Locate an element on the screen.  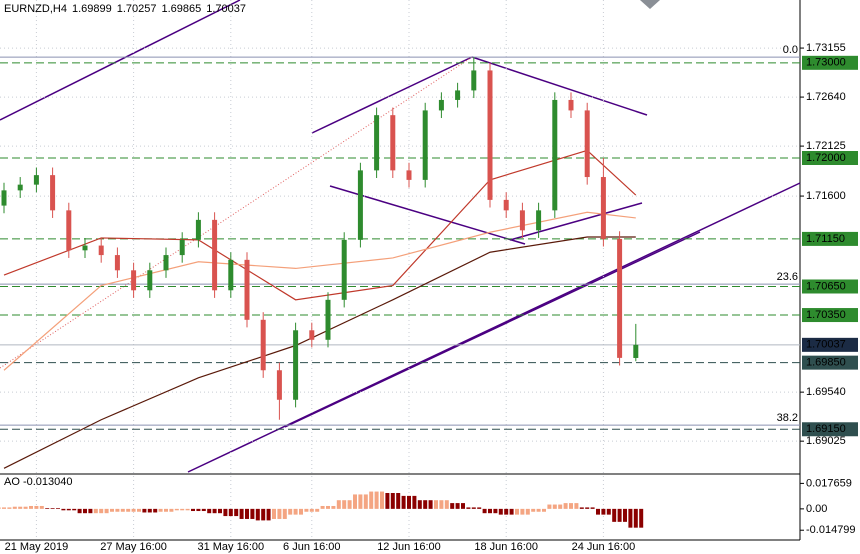
x-tick-label: 24 Jun 16:00 is located at coordinates (604, 547).